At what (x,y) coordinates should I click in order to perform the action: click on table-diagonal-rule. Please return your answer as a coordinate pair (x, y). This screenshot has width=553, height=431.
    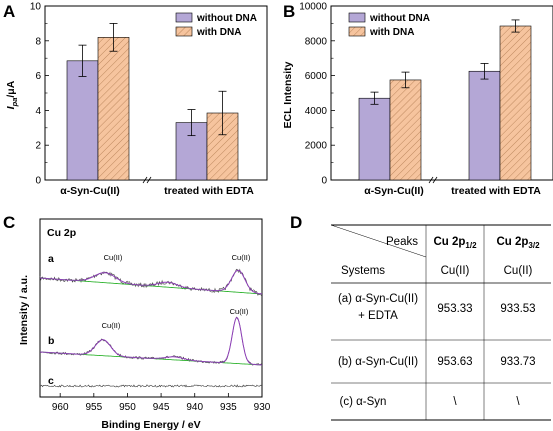
    Looking at the image, I should click on (378, 241).